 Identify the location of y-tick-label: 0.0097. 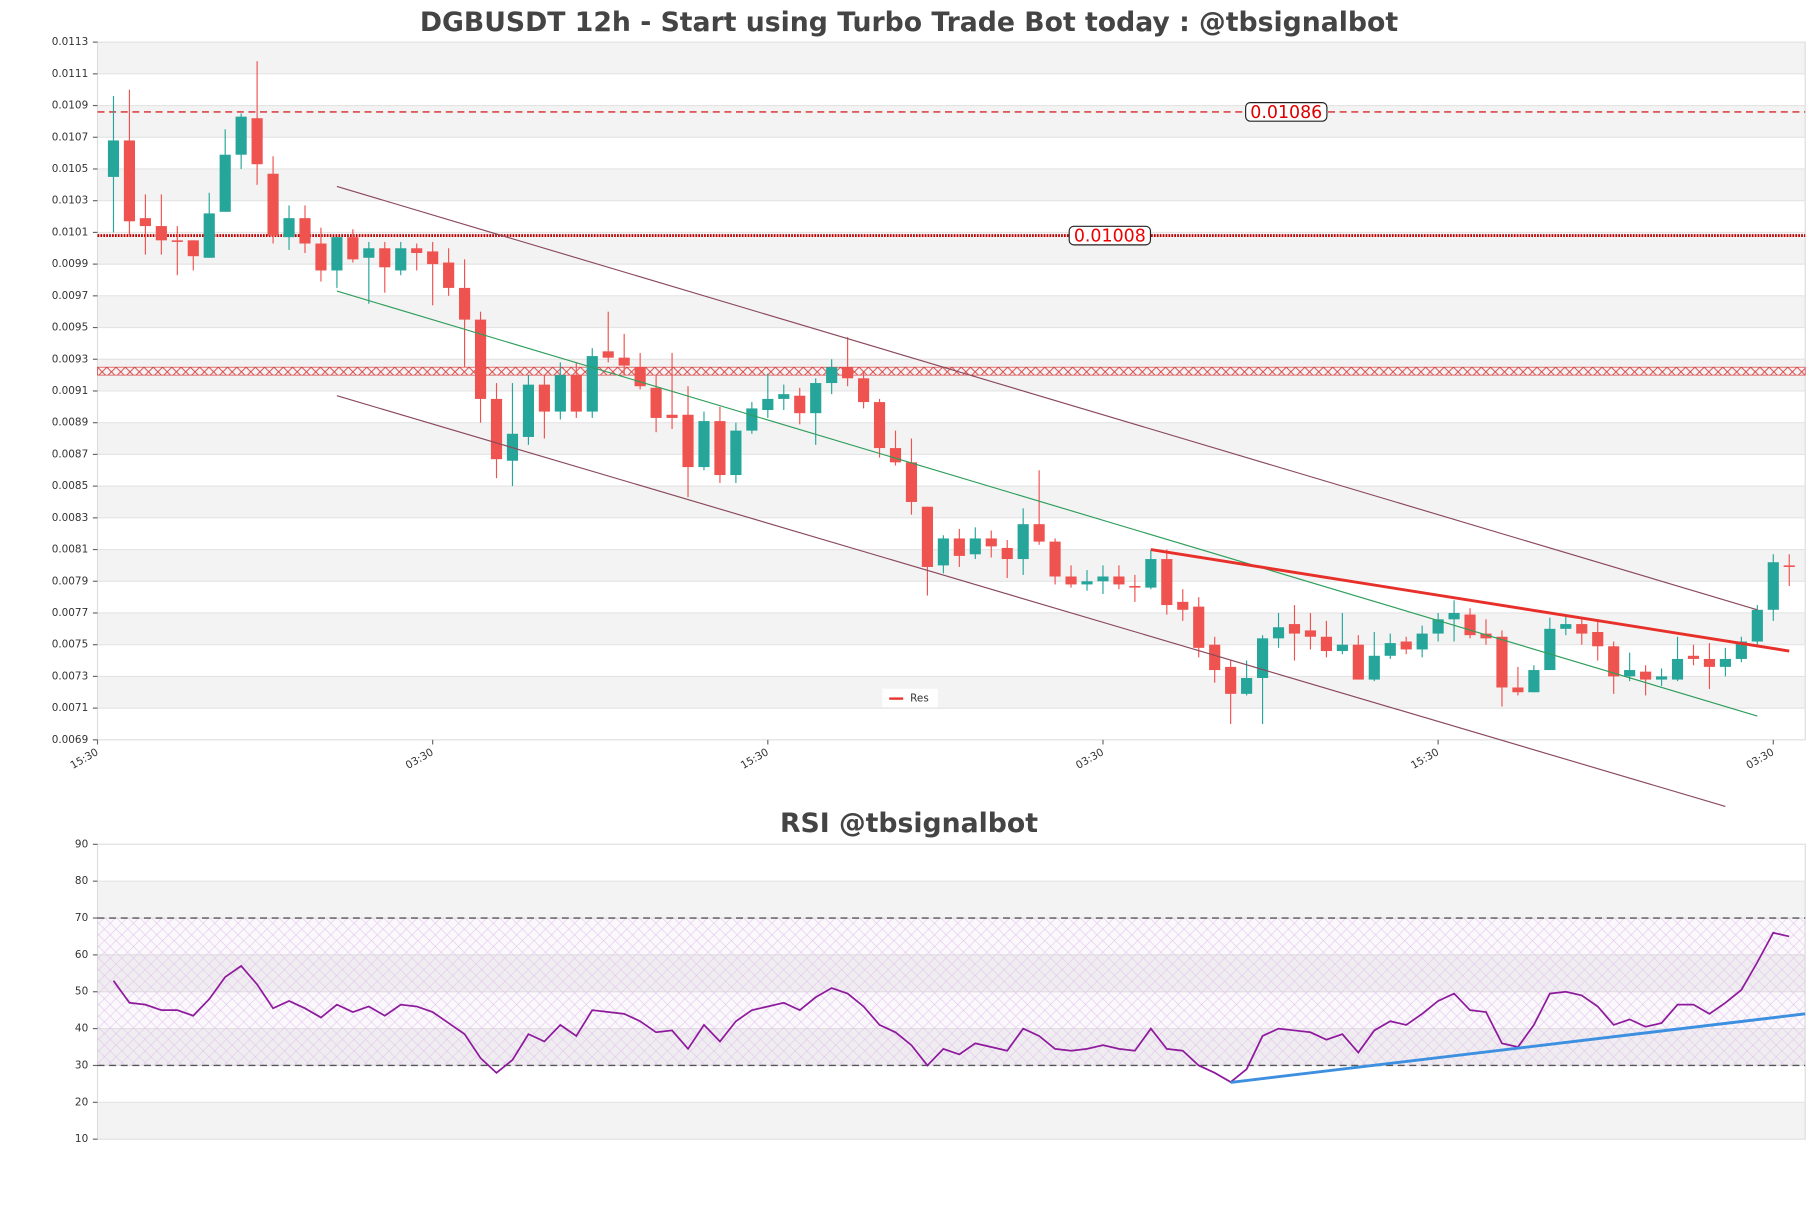
(70, 296).